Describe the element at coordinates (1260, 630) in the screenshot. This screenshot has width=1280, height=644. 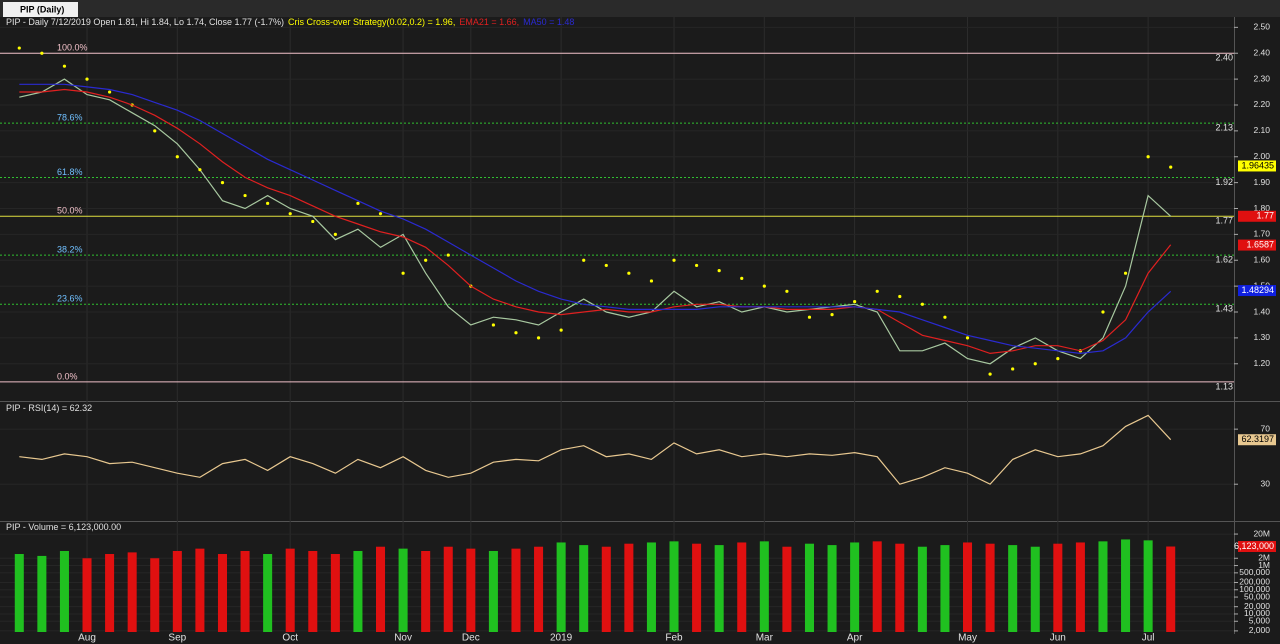
I see `y-tick-label: 2,000` at that location.